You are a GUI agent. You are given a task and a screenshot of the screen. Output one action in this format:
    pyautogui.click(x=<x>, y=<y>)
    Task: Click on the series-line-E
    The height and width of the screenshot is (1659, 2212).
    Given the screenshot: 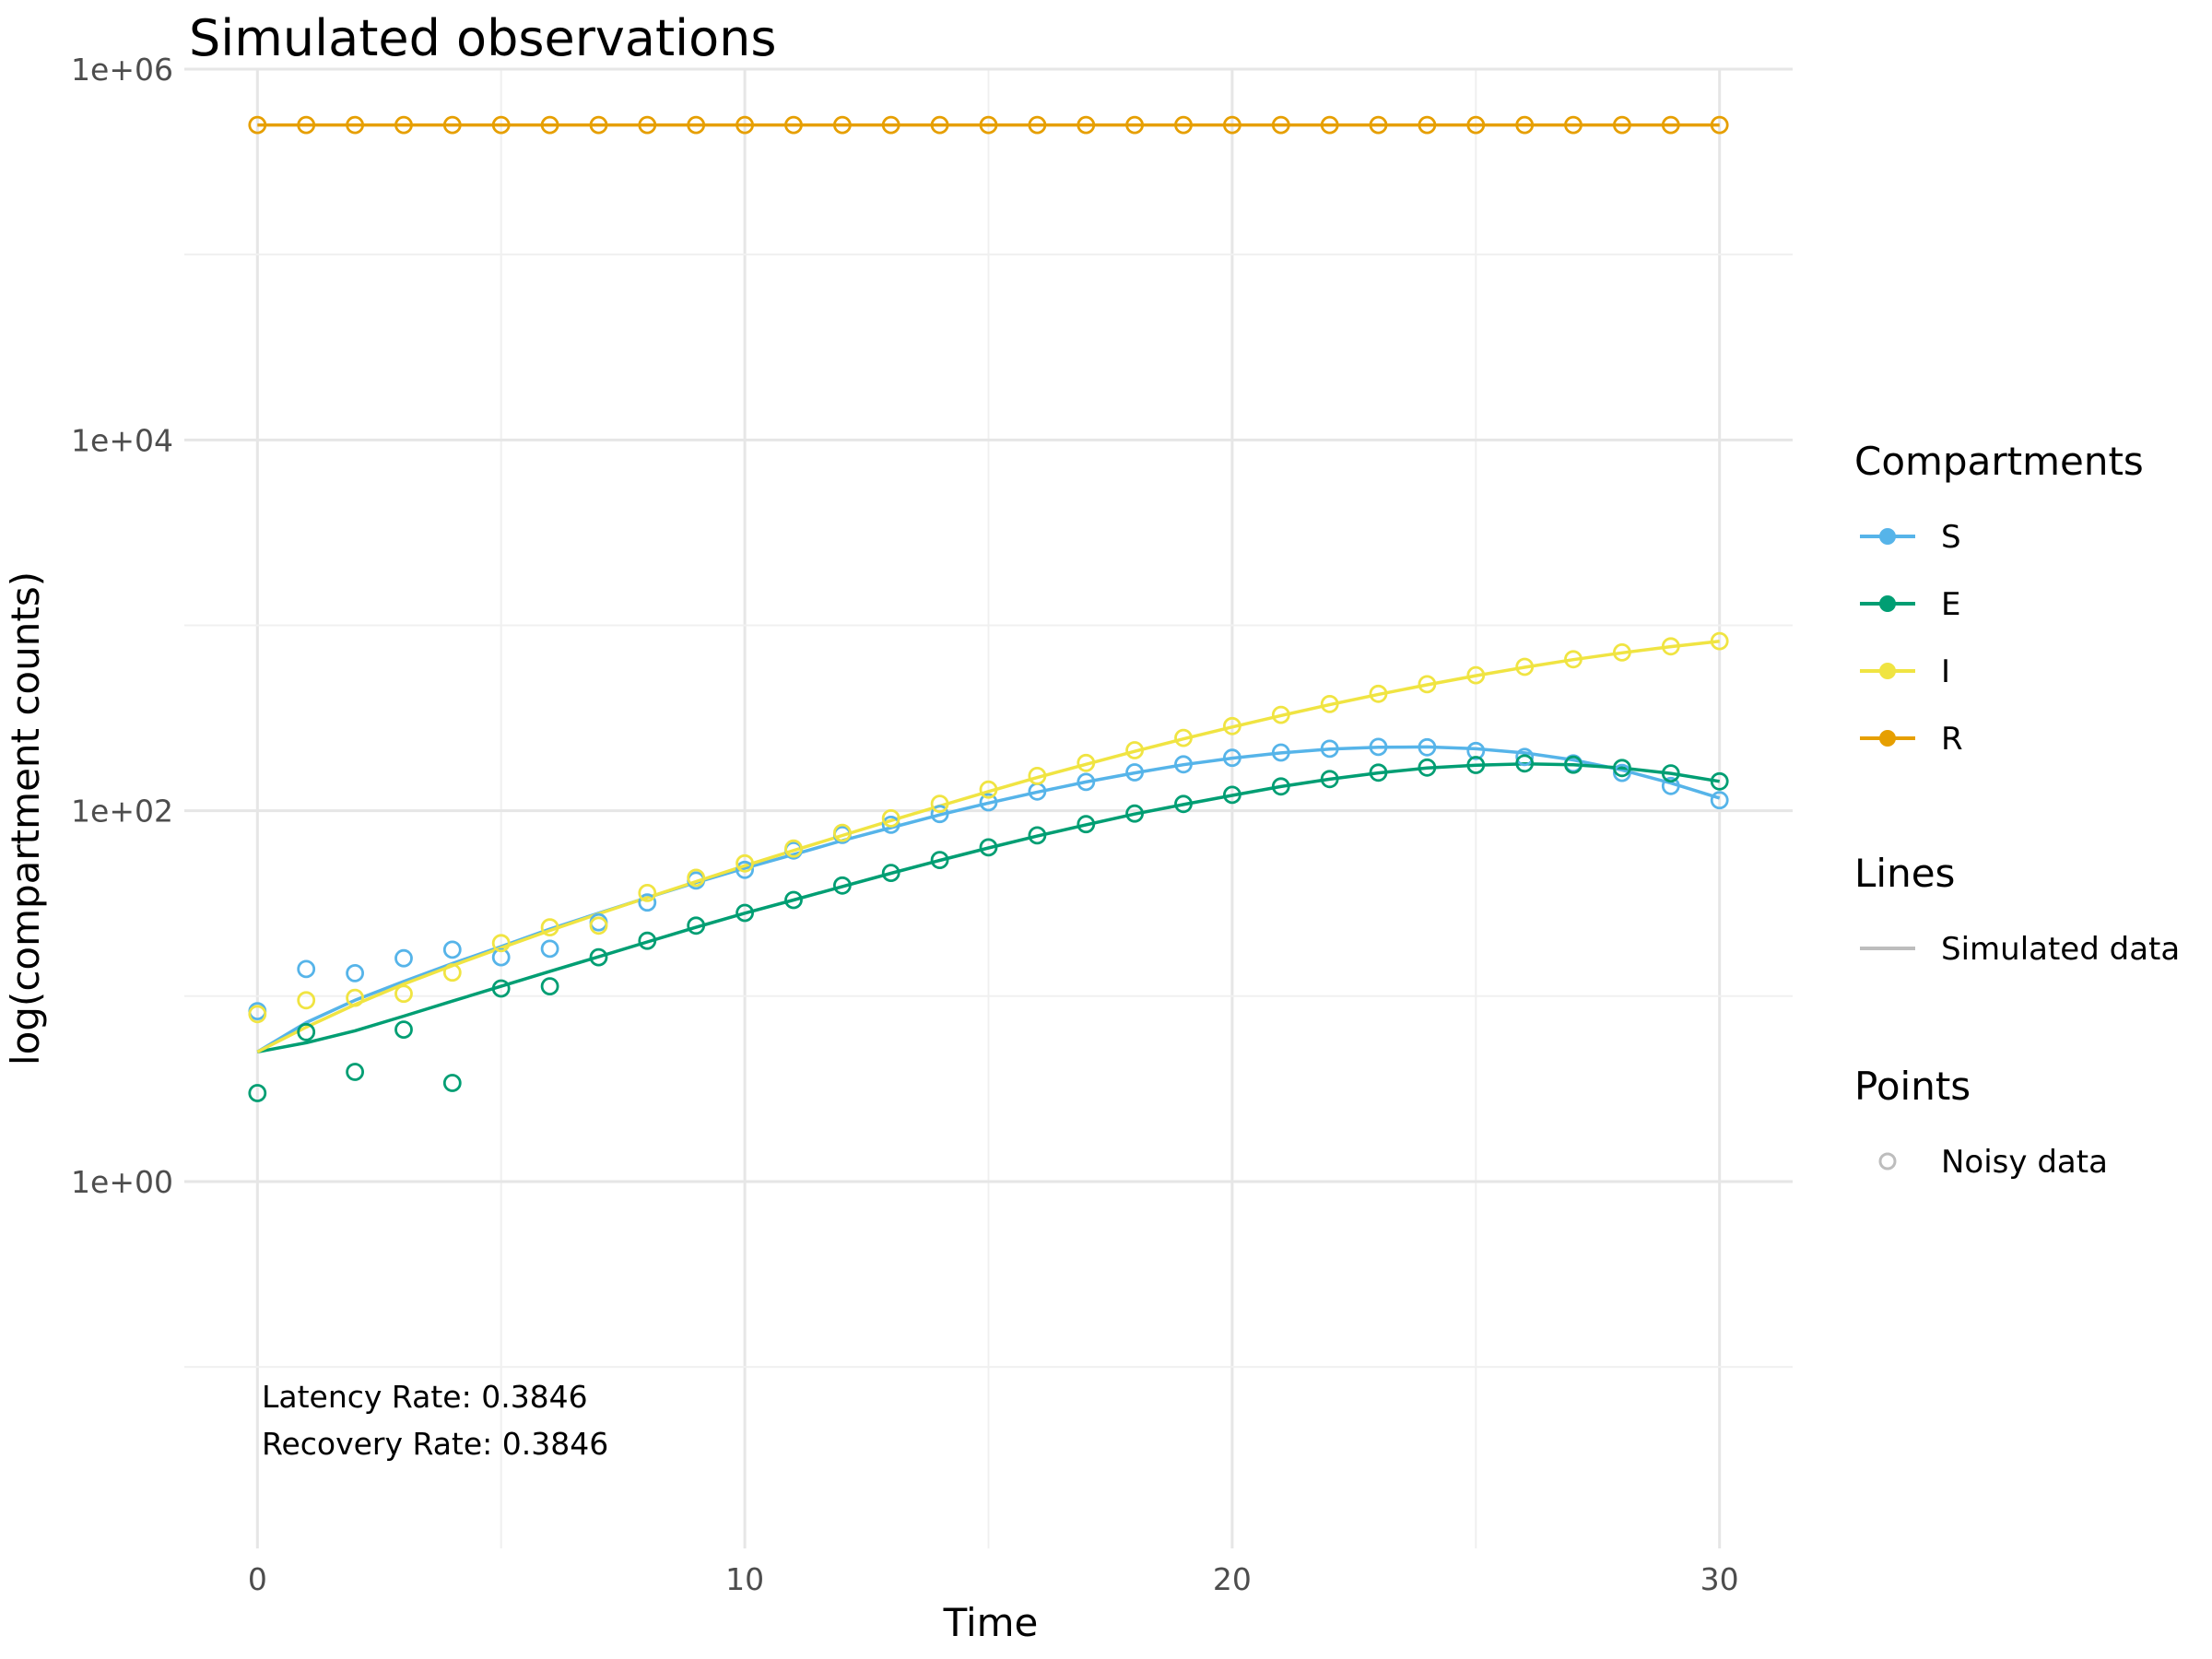 What is the action you would take?
    pyautogui.click(x=988, y=908)
    